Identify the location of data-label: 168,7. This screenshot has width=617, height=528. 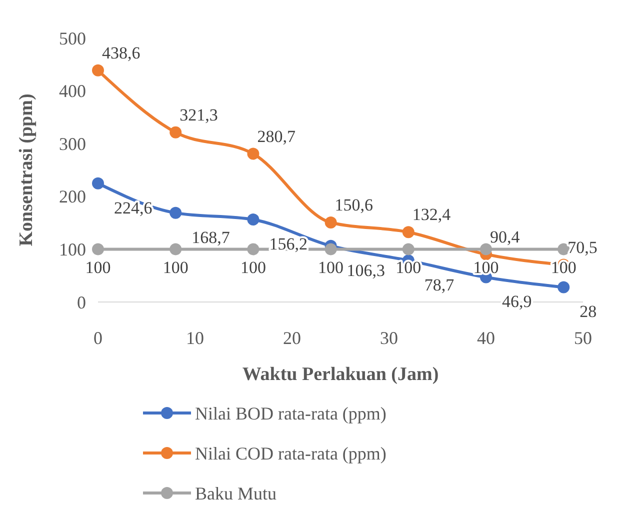
(211, 237).